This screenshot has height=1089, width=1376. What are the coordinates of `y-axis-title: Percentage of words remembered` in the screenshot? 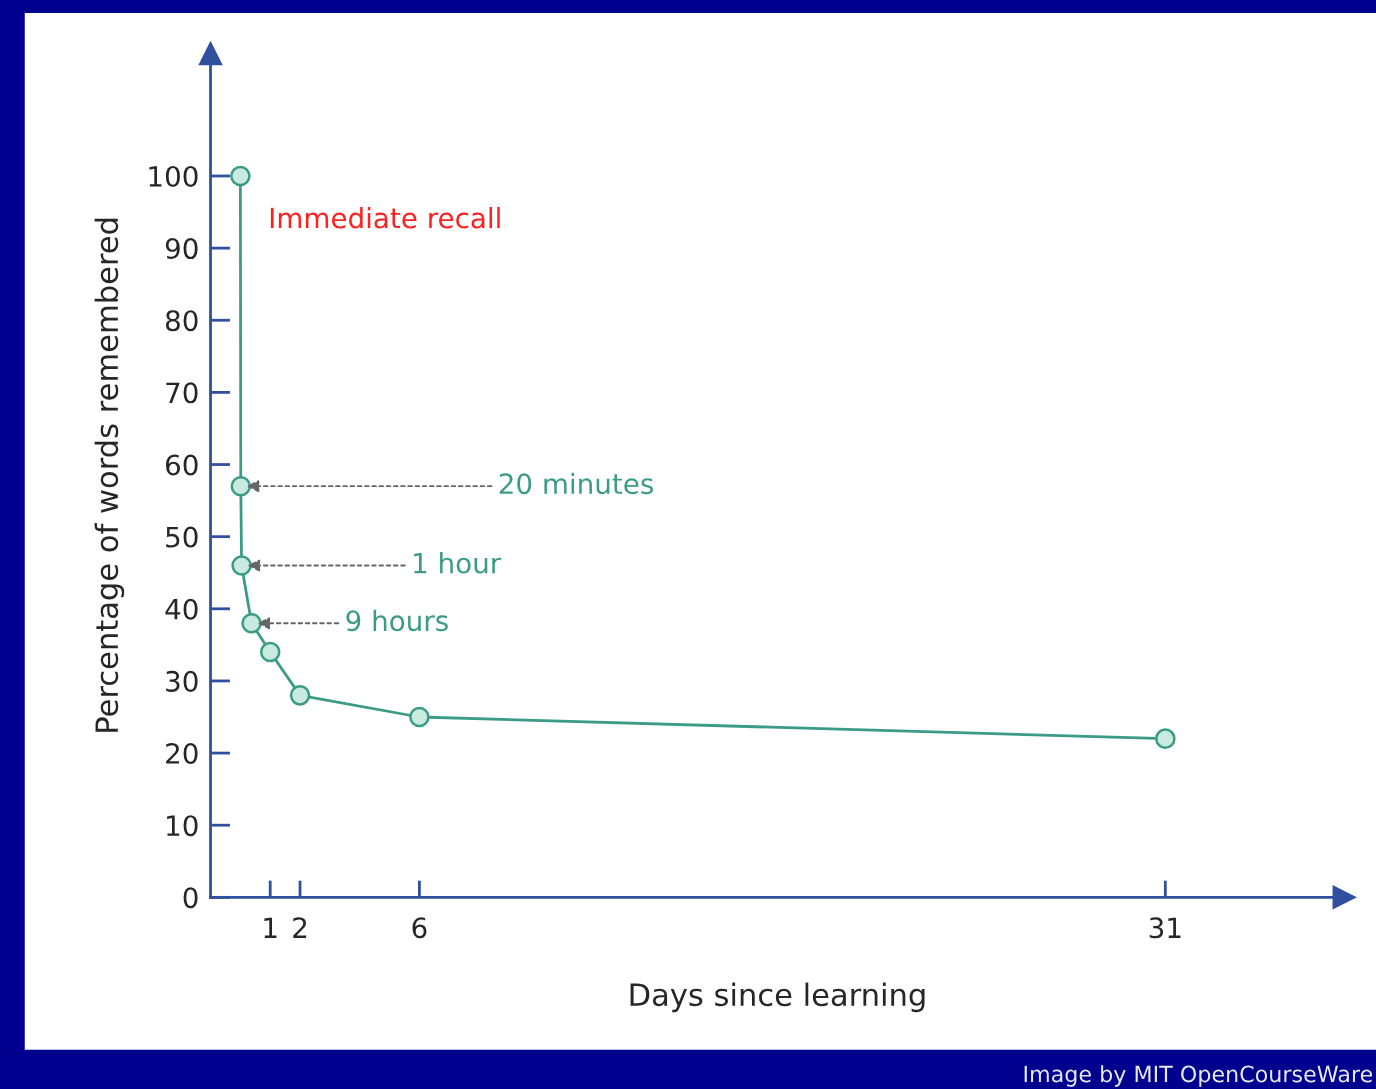 It's located at (109, 475).